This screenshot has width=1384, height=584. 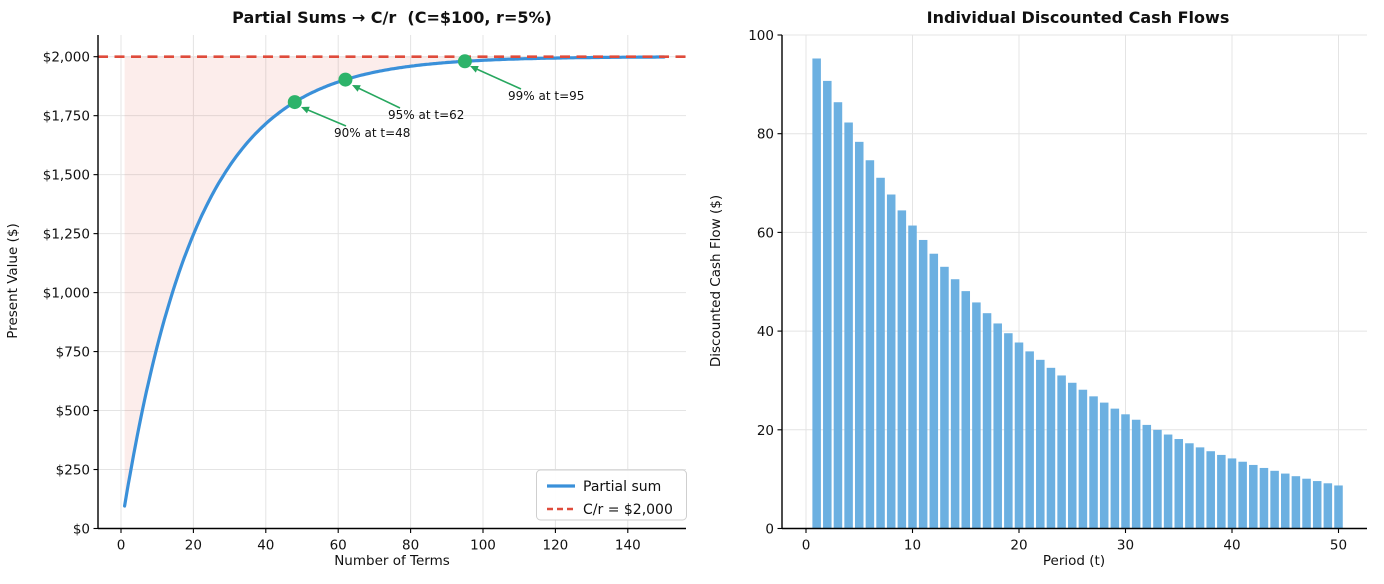 What do you see at coordinates (338, 546) in the screenshot?
I see `x-tick-label: 60` at bounding box center [338, 546].